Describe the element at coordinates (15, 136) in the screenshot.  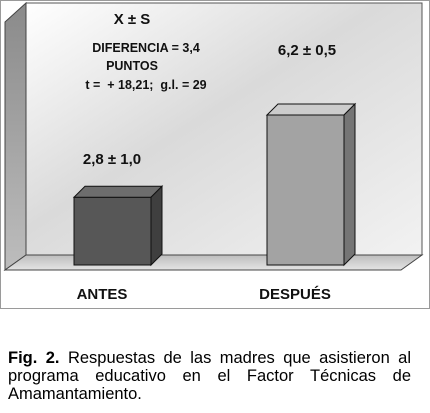
I see `side-wall` at that location.